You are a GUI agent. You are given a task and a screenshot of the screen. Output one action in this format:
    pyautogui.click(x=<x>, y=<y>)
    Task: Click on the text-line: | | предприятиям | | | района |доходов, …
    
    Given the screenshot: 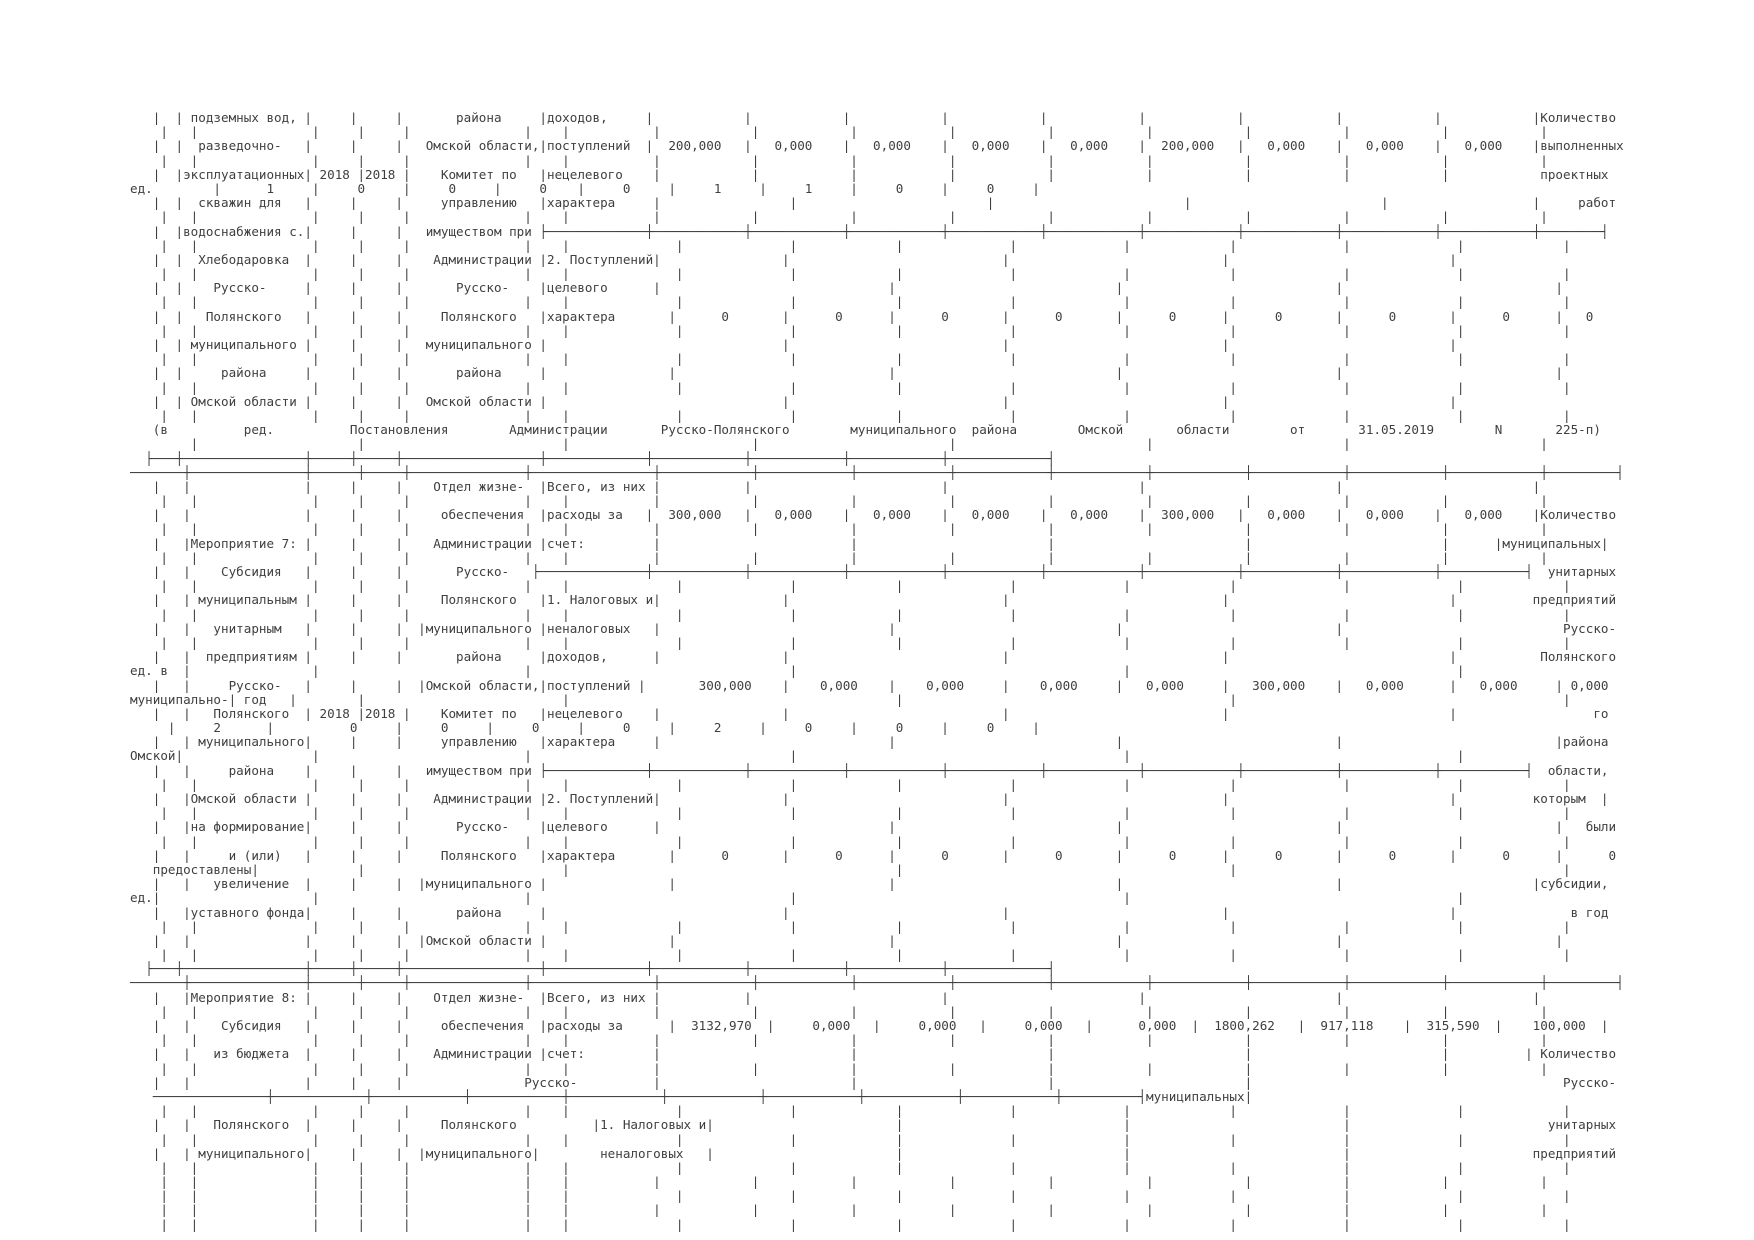 What is the action you would take?
    pyautogui.click(x=873, y=657)
    